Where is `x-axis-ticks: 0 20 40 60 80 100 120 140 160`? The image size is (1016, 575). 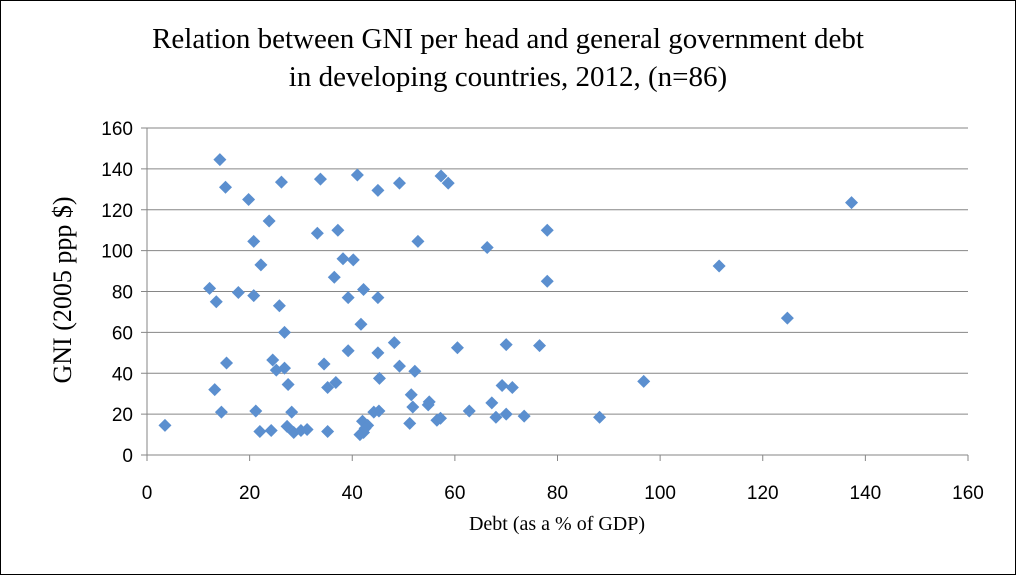
x-axis-ticks: 0 20 40 60 80 100 120 140 160 is located at coordinates (563, 493).